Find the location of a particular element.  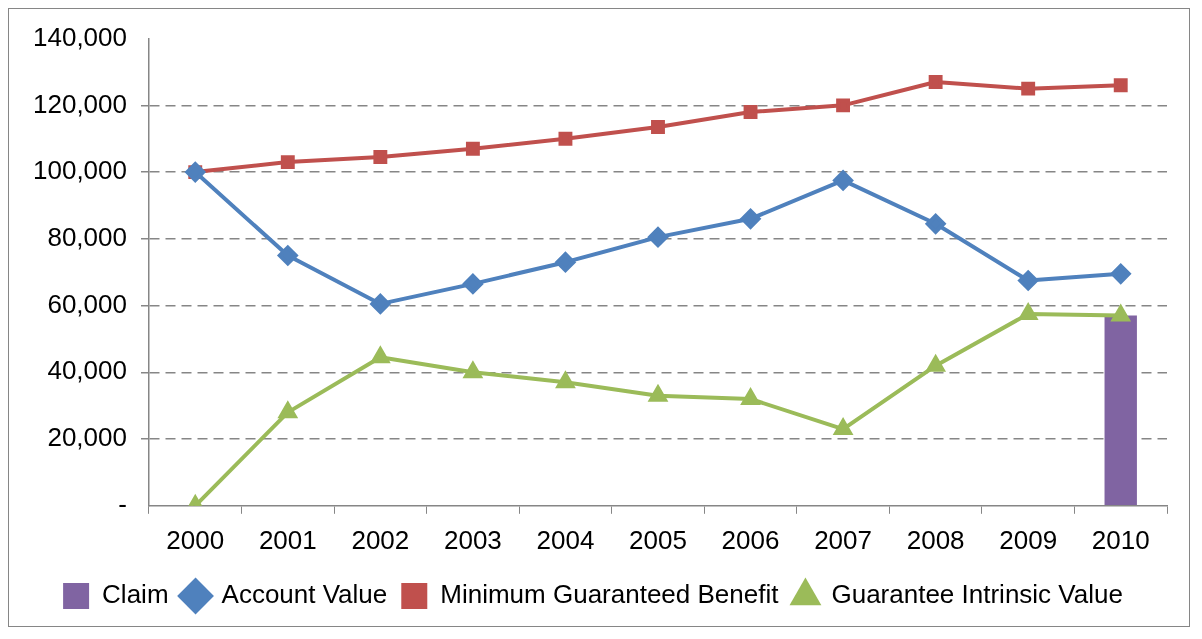

x-tick-label: 2010 is located at coordinates (1120, 539).